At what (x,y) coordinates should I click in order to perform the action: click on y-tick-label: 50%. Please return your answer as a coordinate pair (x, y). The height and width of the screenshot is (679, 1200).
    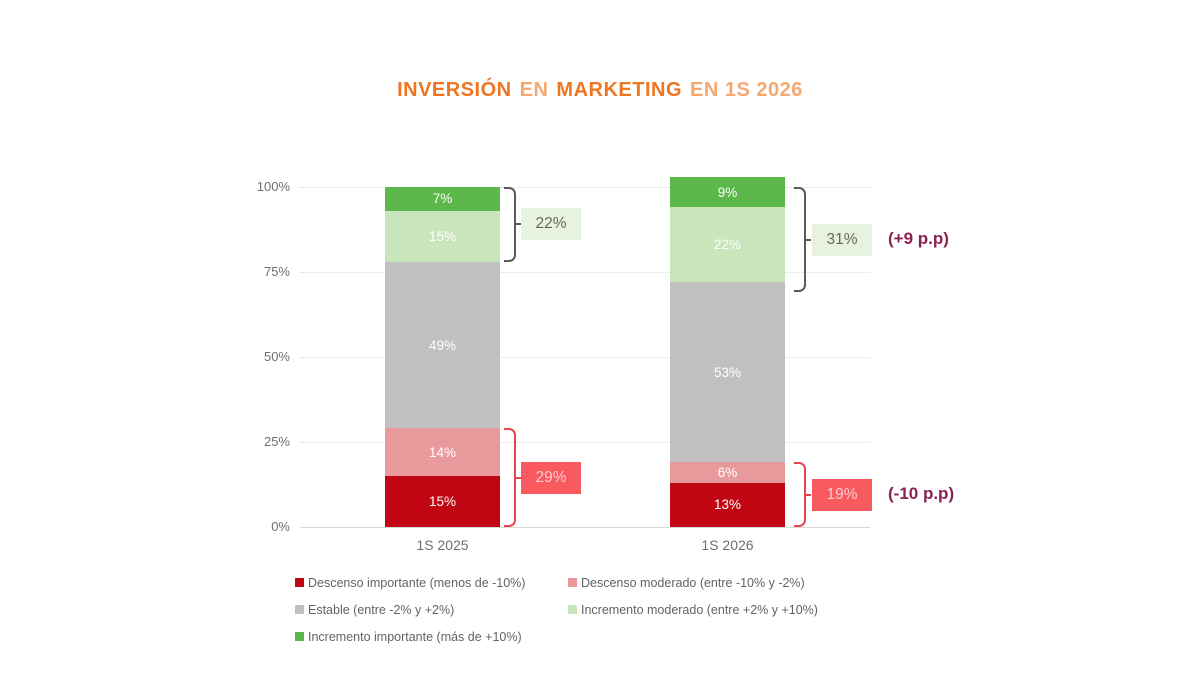
    Looking at the image, I should click on (276, 356).